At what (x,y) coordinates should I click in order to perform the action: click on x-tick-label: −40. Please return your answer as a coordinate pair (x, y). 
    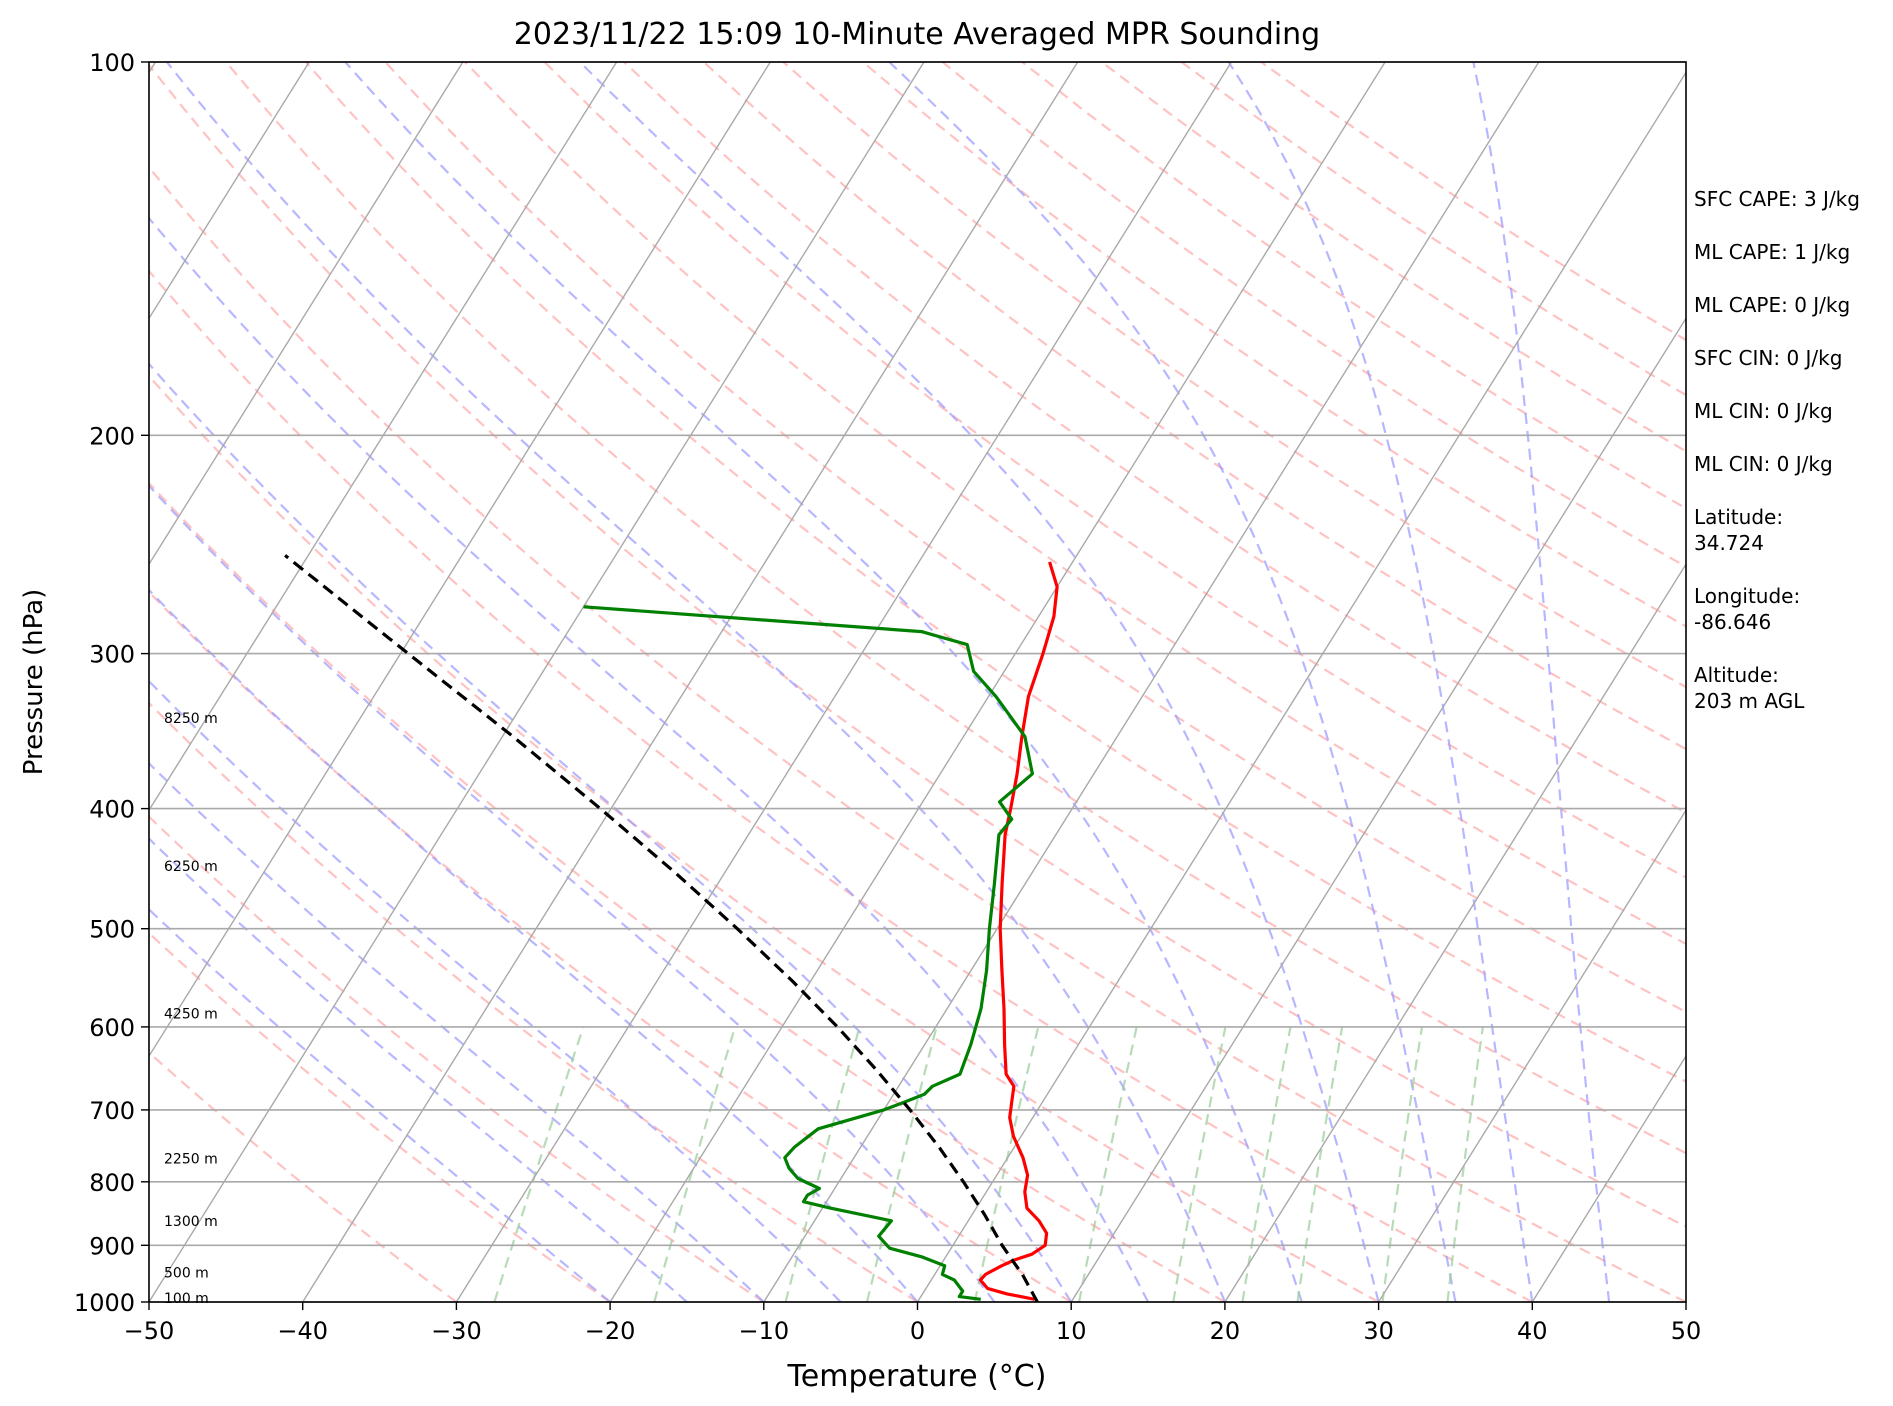
    Looking at the image, I should click on (302, 1331).